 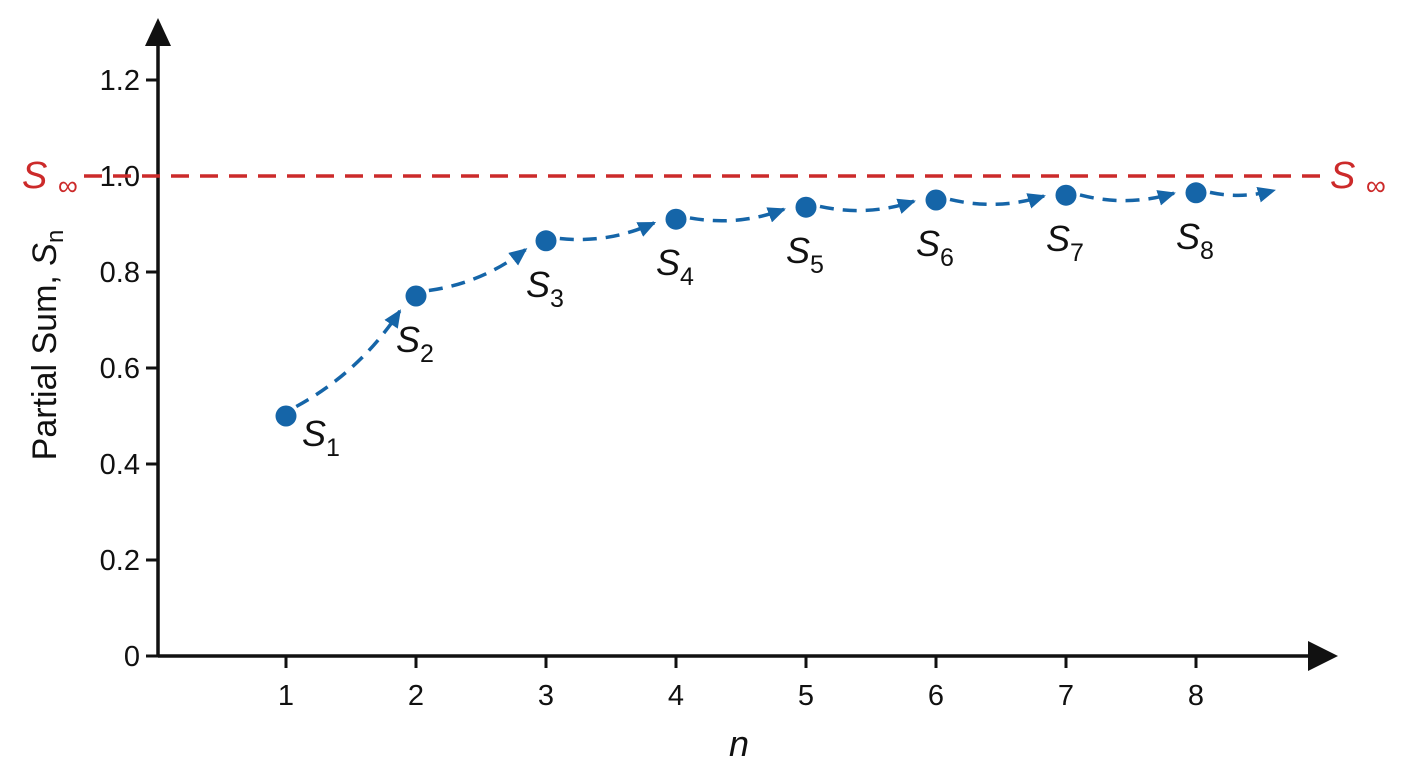 I want to click on limit-label-right: S ∞, so click(x=1358, y=178).